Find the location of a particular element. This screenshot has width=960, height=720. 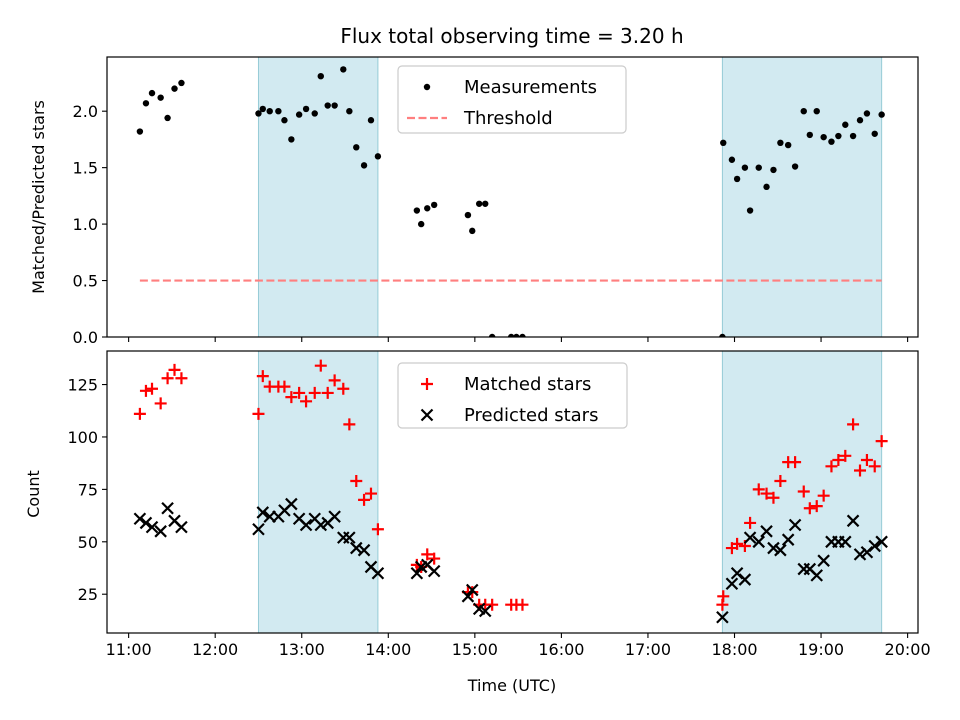

y-tick-label: 125 is located at coordinates (82, 385).